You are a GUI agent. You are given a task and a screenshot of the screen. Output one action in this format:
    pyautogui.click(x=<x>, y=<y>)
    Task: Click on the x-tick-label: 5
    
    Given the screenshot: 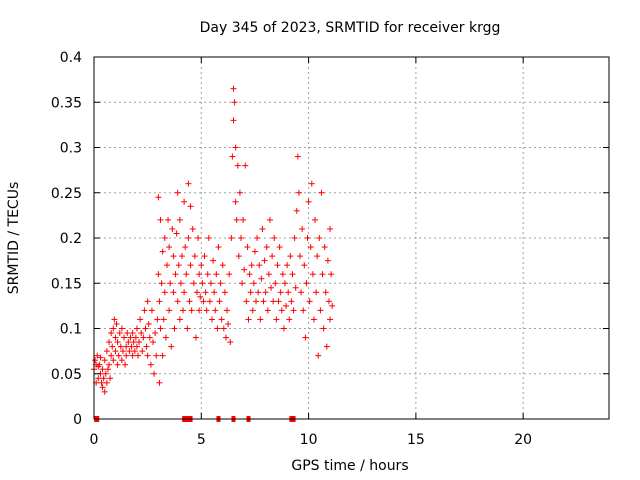 What is the action you would take?
    pyautogui.click(x=201, y=440)
    